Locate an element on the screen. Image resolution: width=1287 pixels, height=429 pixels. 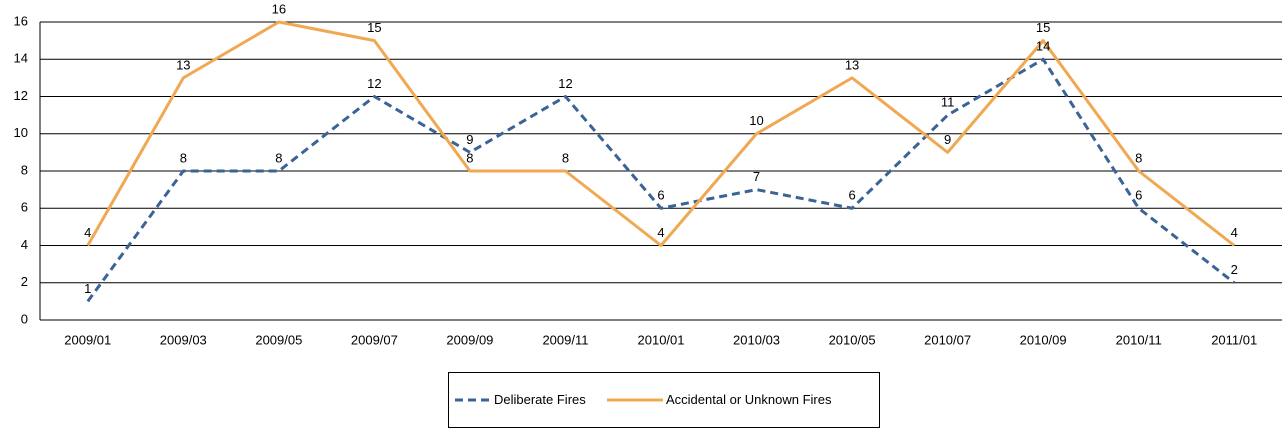
y-tick-label: 14 is located at coordinates (21, 58).